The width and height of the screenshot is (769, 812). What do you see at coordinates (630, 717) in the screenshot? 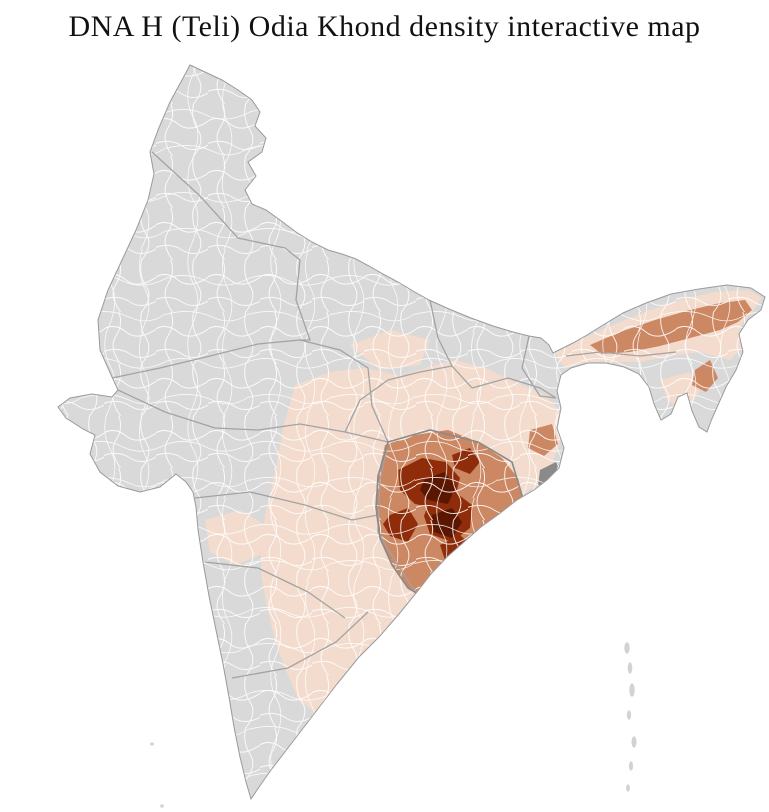
I see `andaman-islands` at bounding box center [630, 717].